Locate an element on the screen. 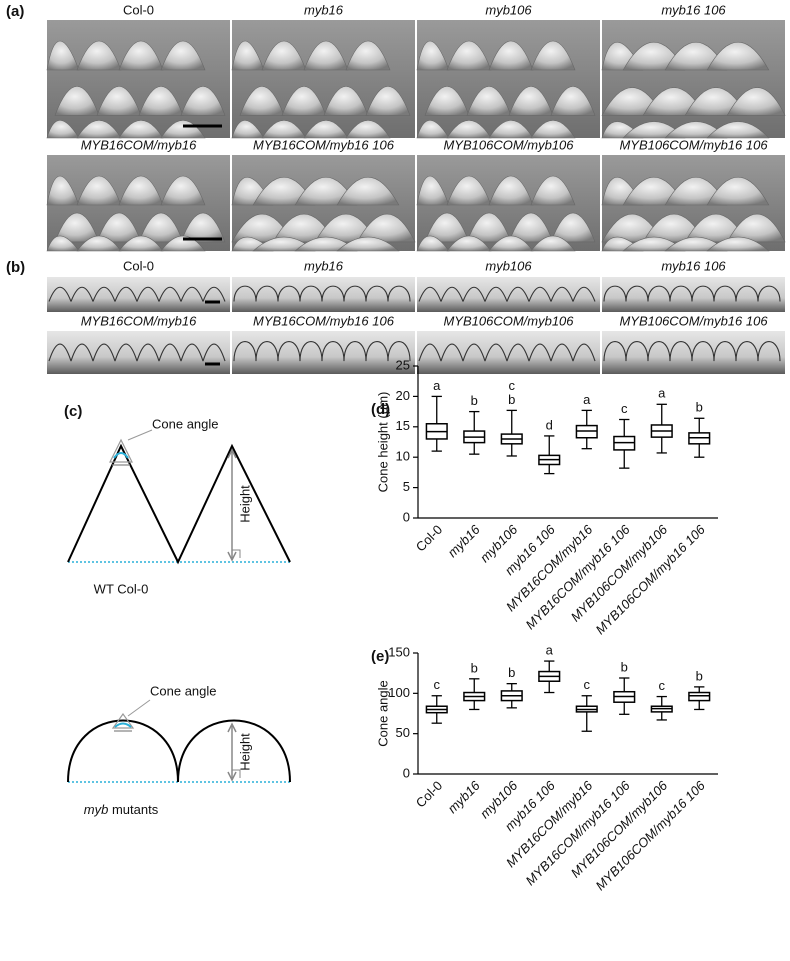  y-tick-label: 100 is located at coordinates (399, 692).